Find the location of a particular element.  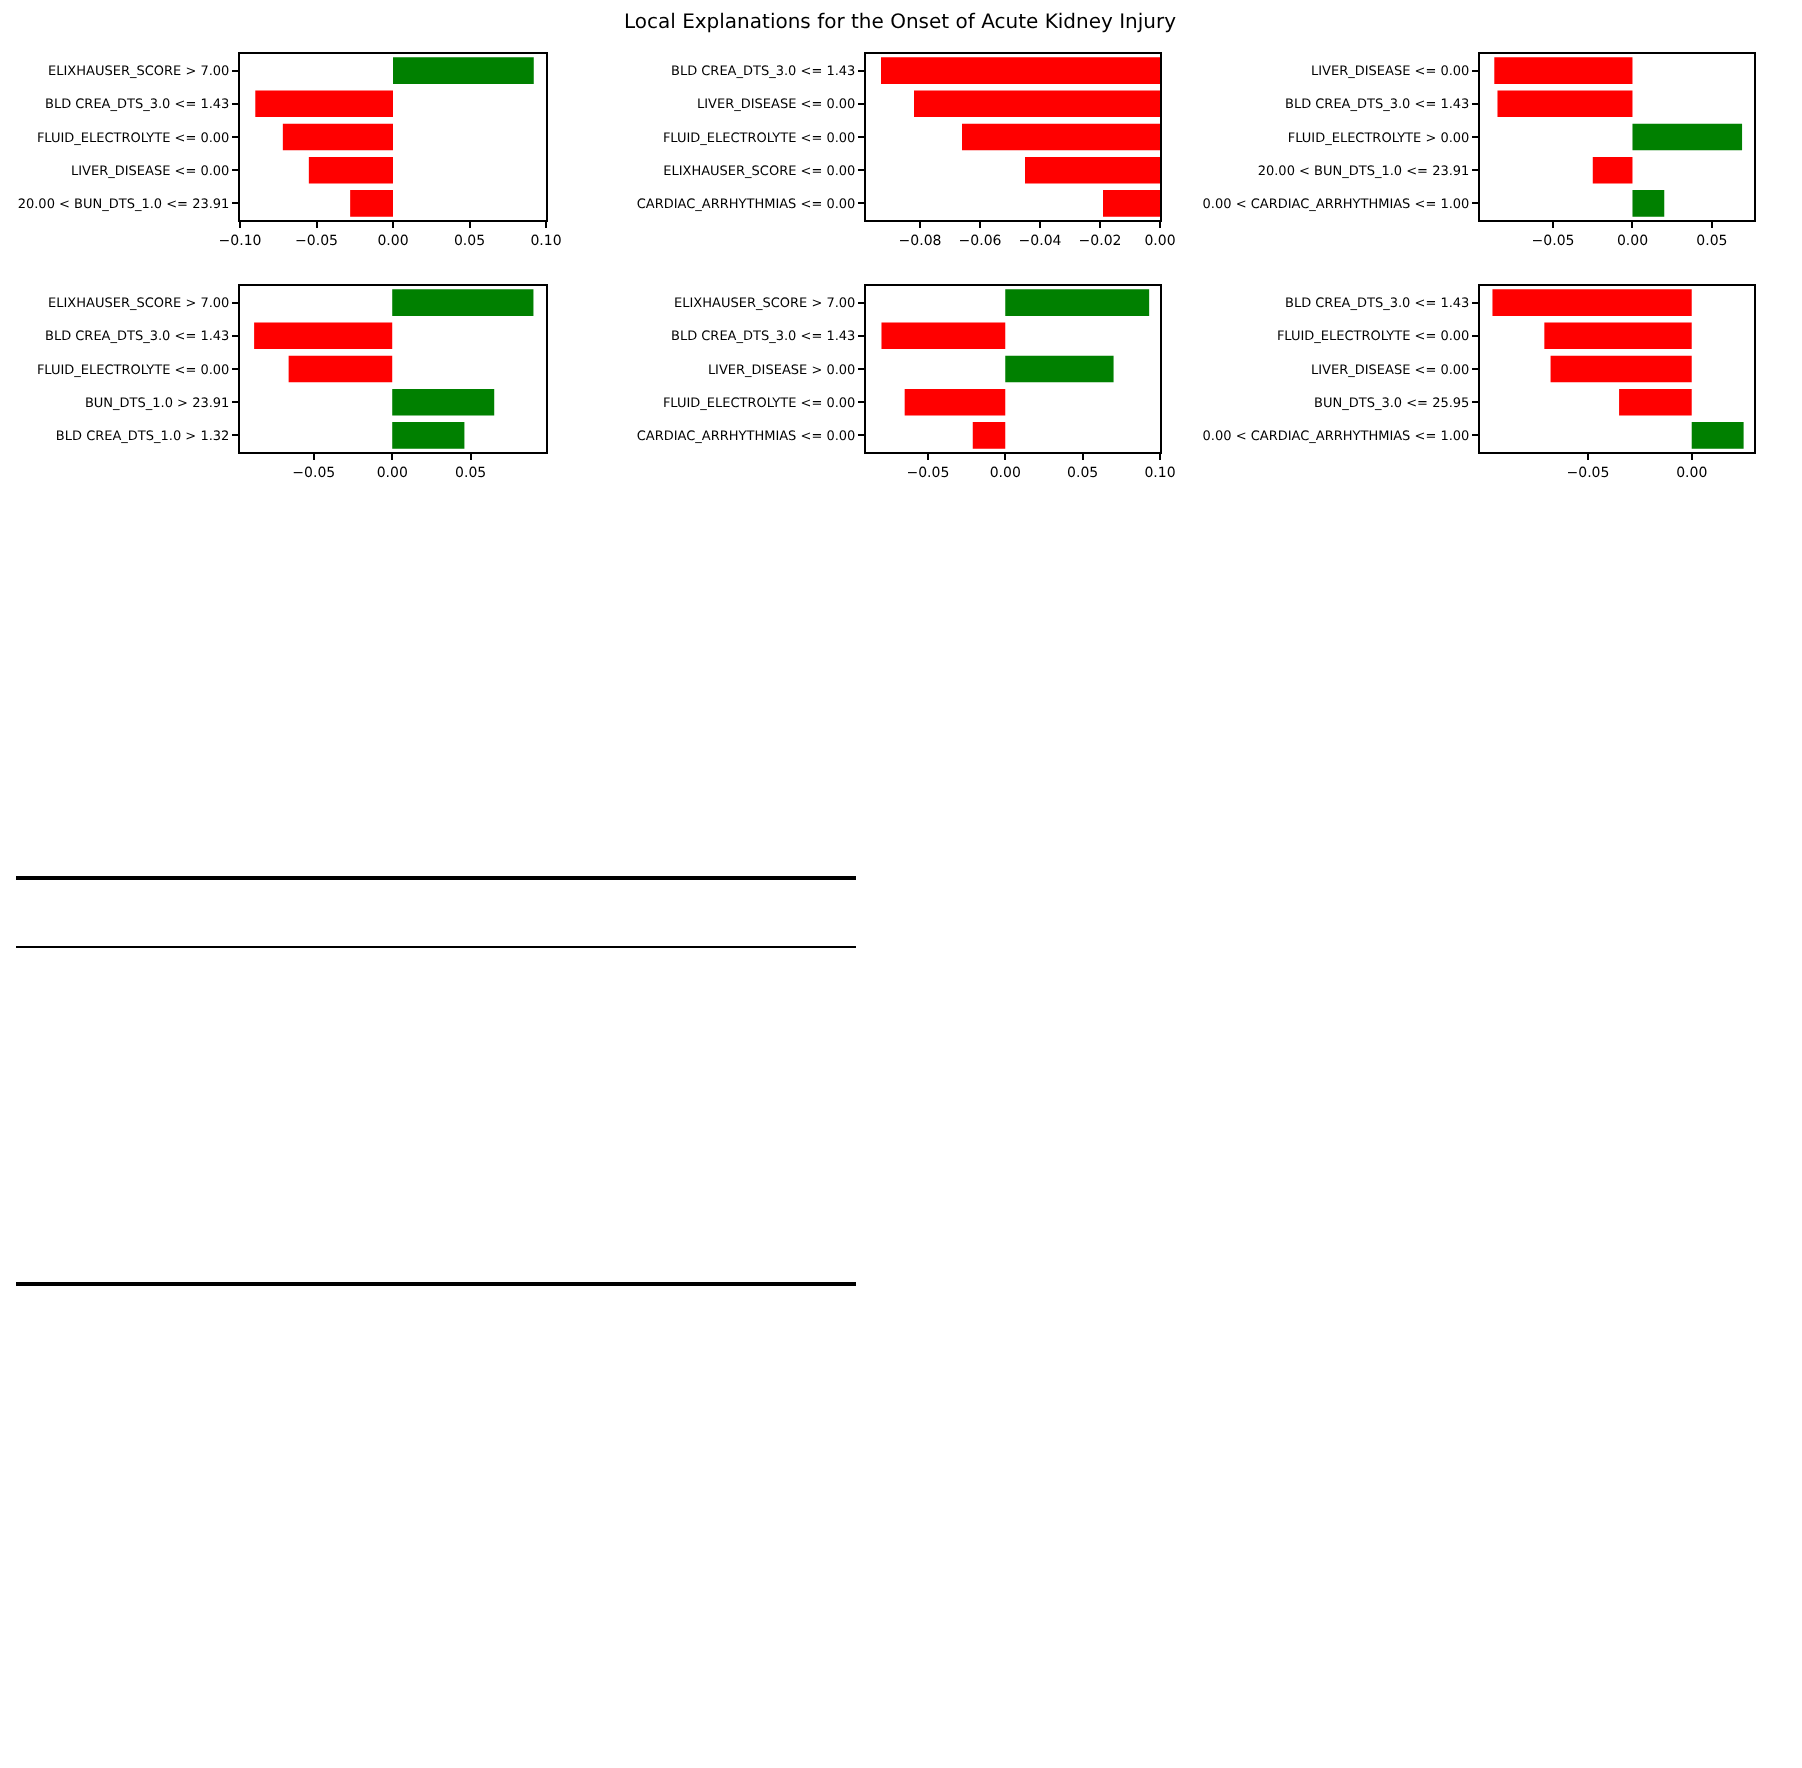

chart-title: Local Explanations for the Onset of Acute Kidney Injury is located at coordinates (900, 23).